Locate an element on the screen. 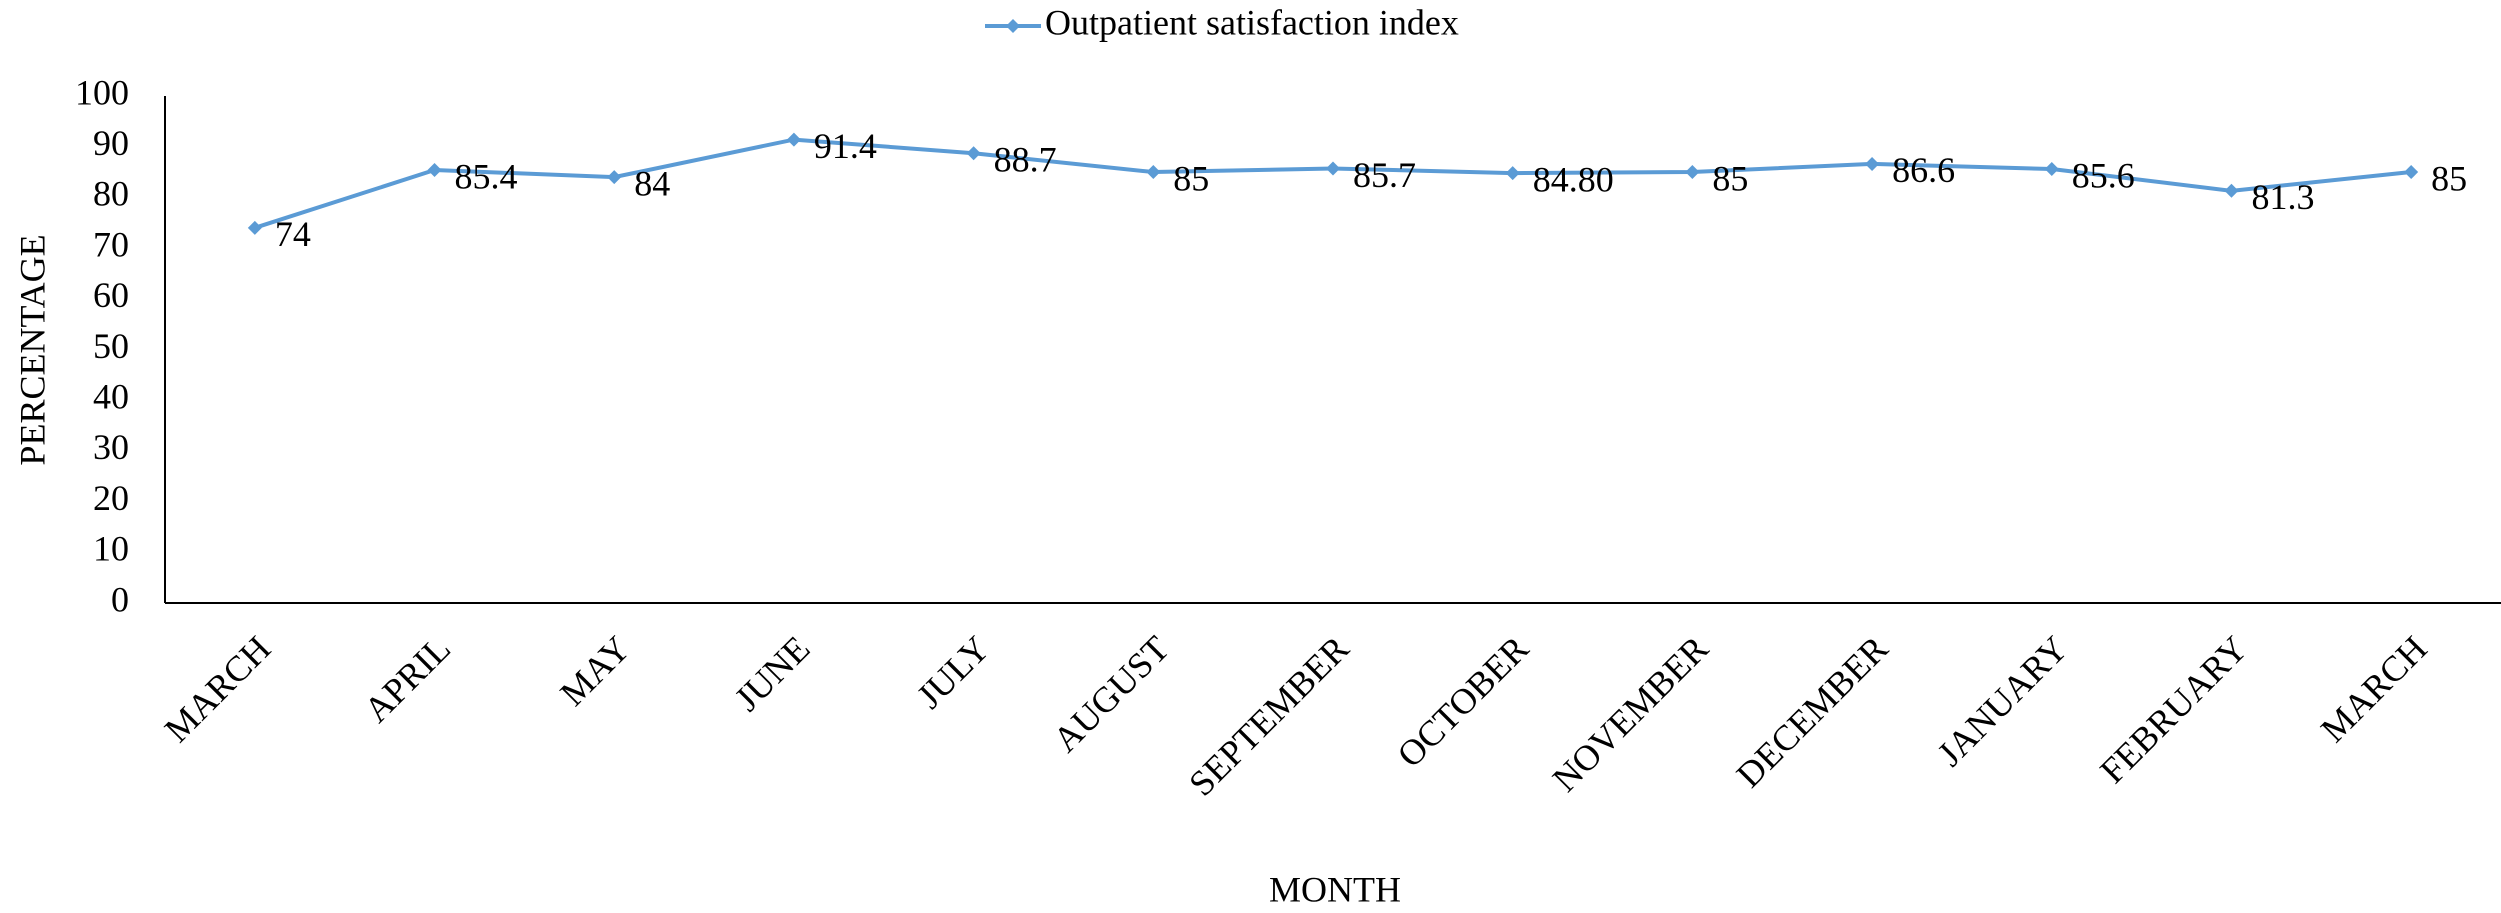 The width and height of the screenshot is (2501, 913). x-tick-label: AUGUST is located at coordinates (1111, 694).